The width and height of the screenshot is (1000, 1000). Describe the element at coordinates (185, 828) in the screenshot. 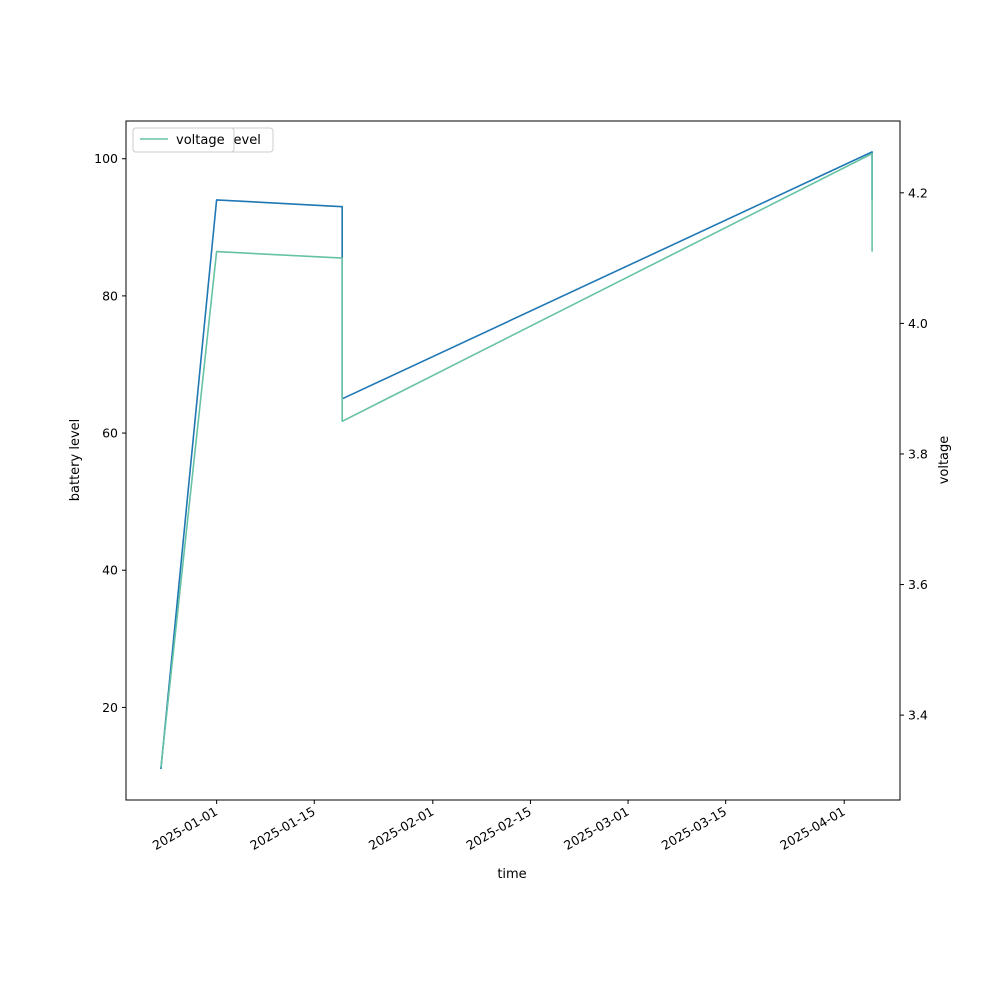

I see `x-tick-label: 2025-01-01` at that location.